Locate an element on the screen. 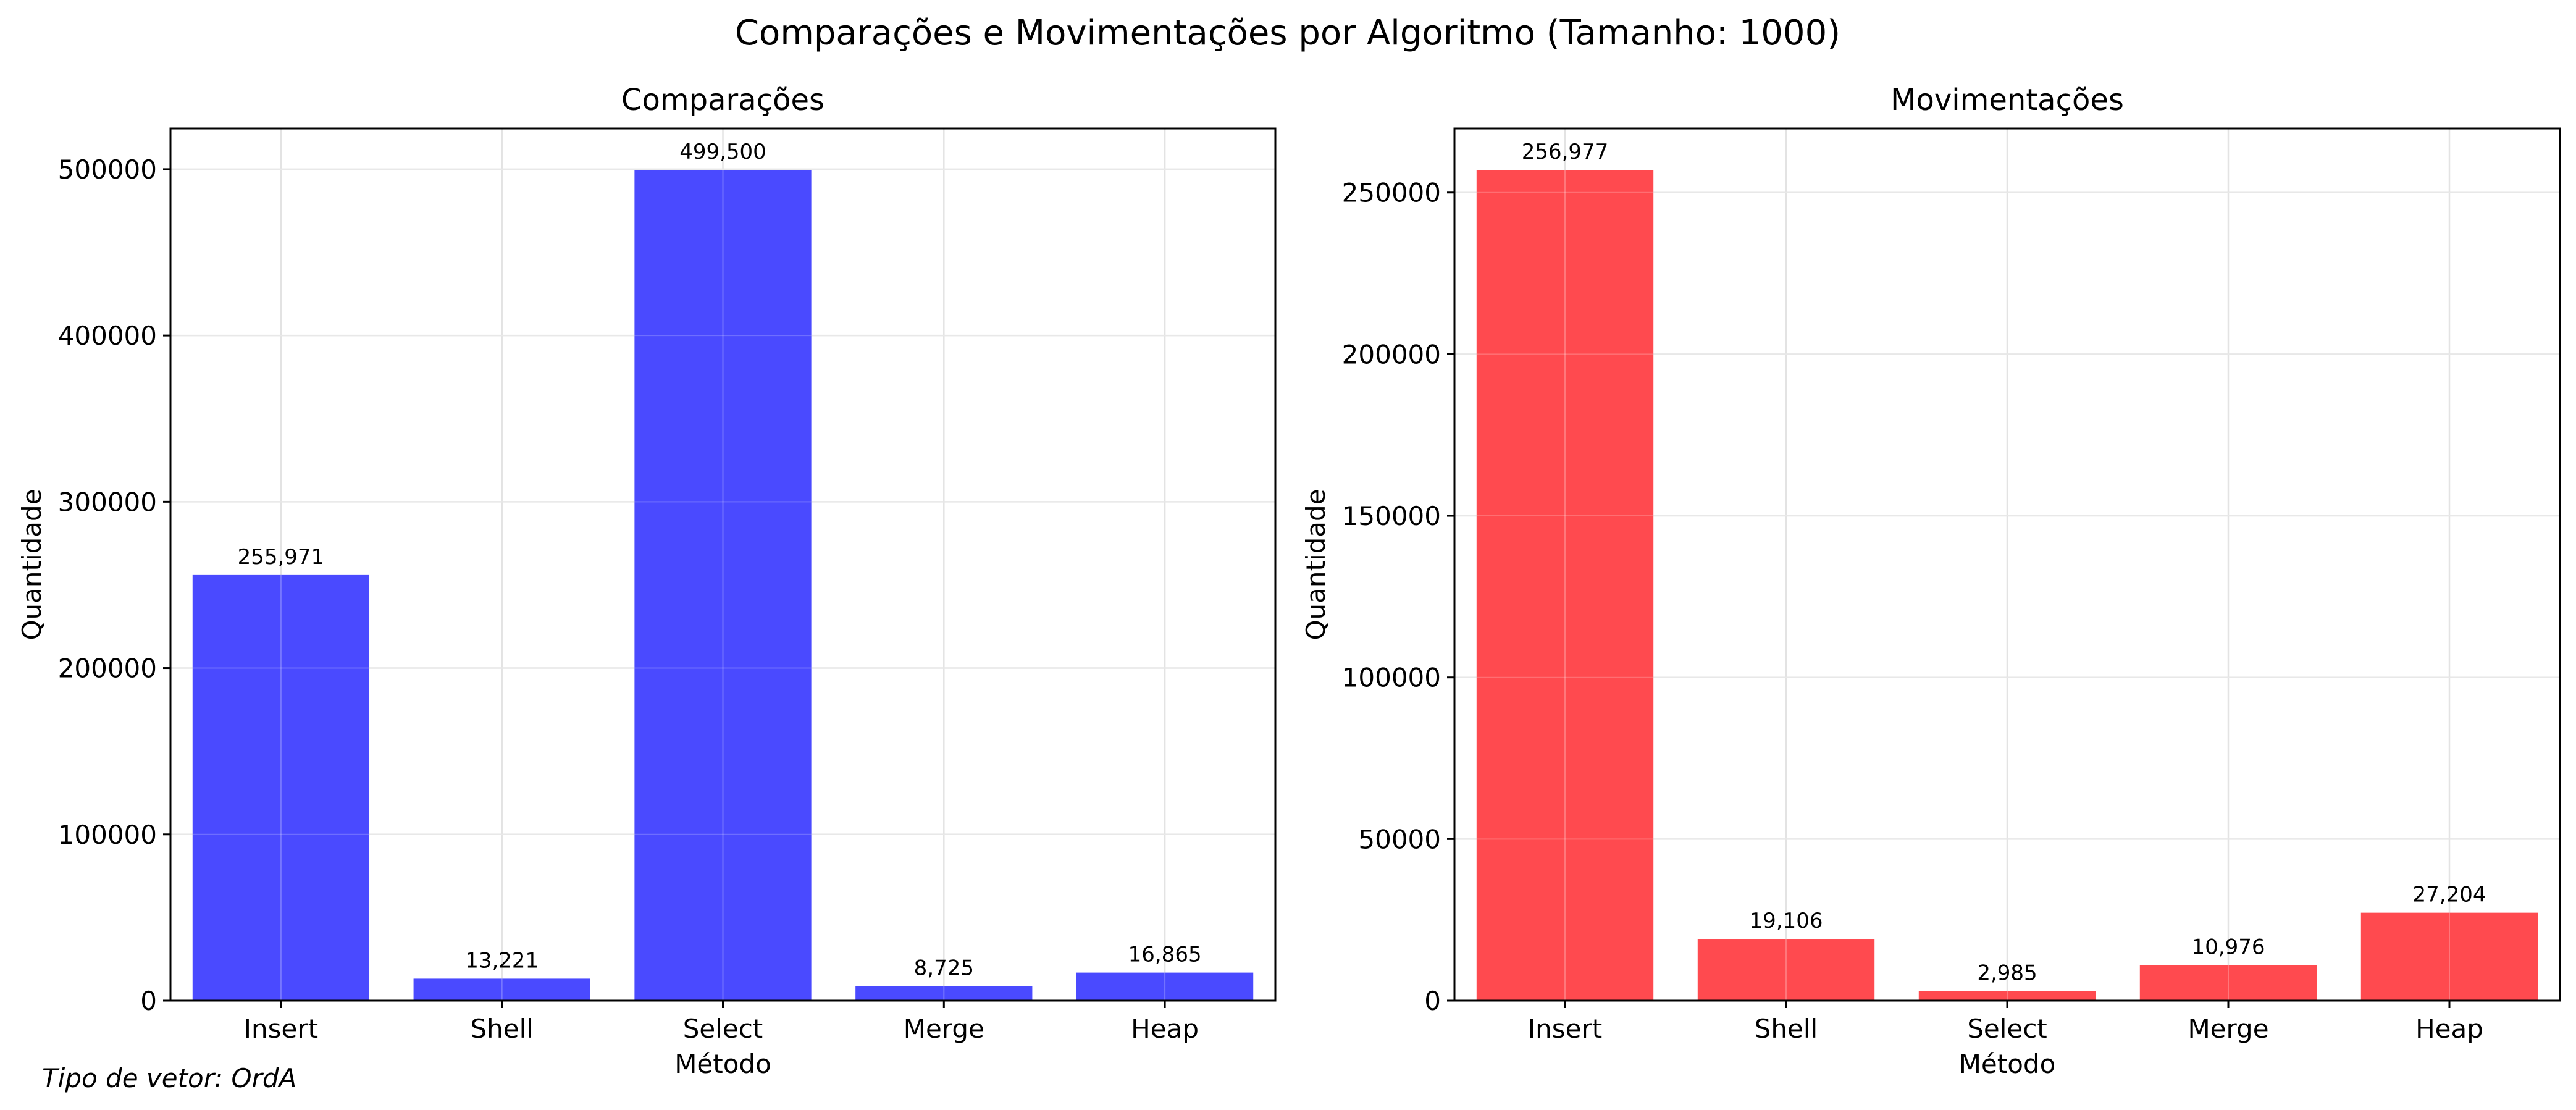  y-tick-label: 500000 is located at coordinates (107, 169).